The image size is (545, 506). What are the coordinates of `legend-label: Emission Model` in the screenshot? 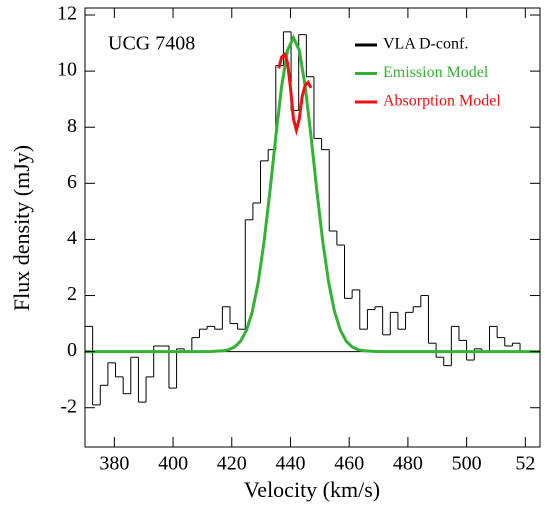 It's located at (436, 72).